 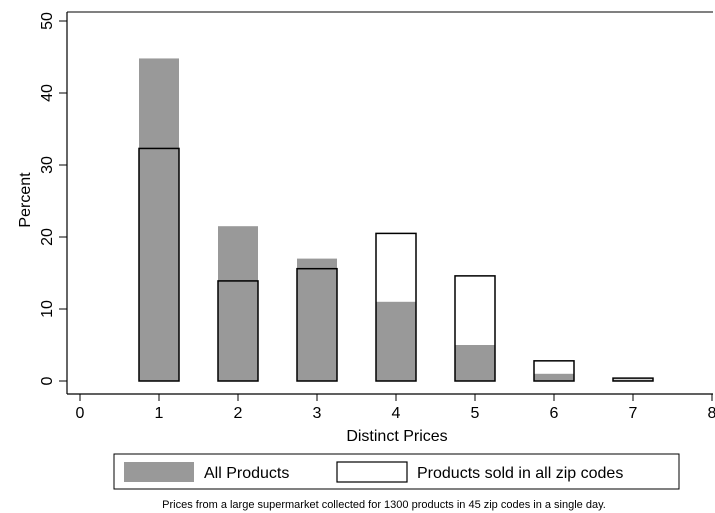 What do you see at coordinates (47, 165) in the screenshot?
I see `y-tick-label: 30` at bounding box center [47, 165].